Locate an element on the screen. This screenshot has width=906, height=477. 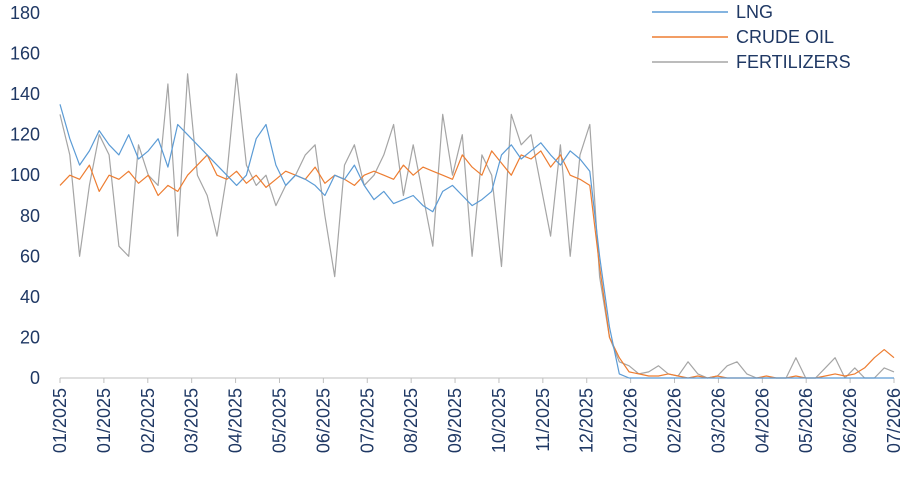
y-tick-label: 100 is located at coordinates (25, 175).